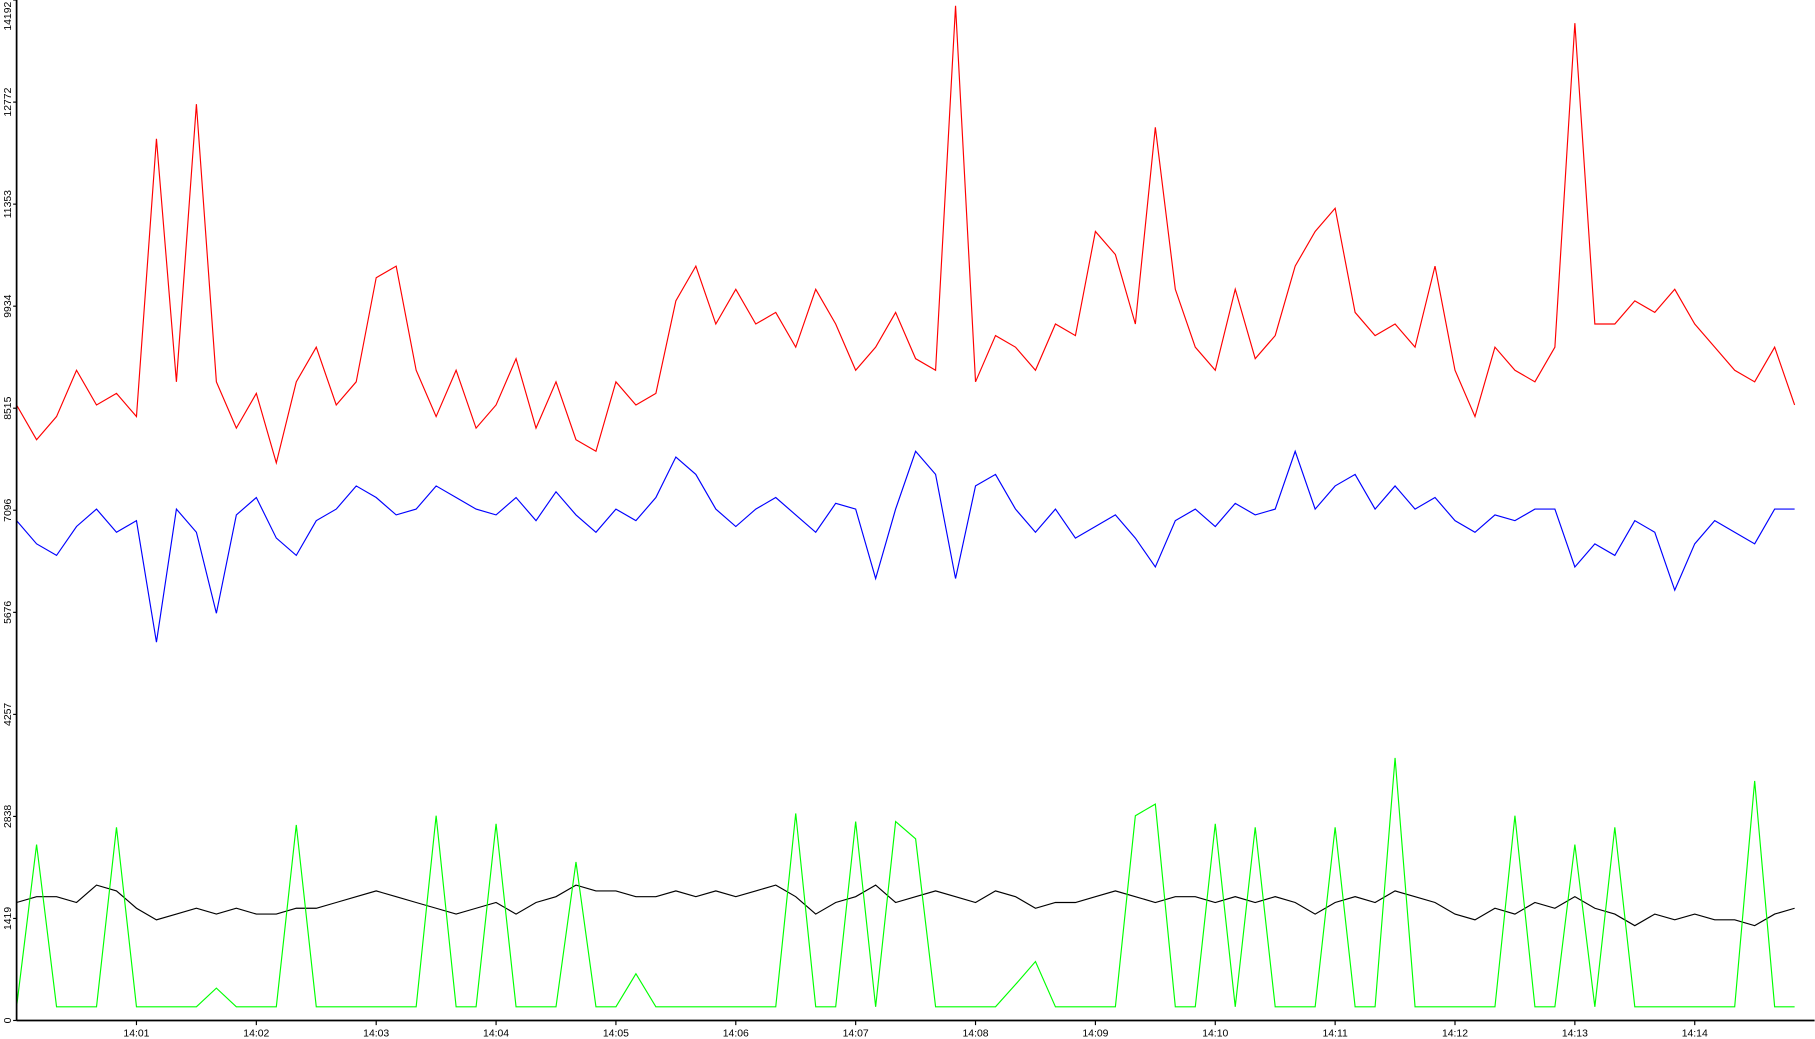  I want to click on y-tick-label: 14192, so click(8, 16).